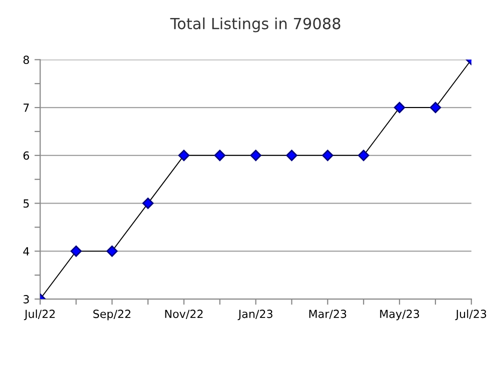 Image resolution: width=490 pixels, height=380 pixels. What do you see at coordinates (26, 155) in the screenshot?
I see `y-tick-label: 6` at bounding box center [26, 155].